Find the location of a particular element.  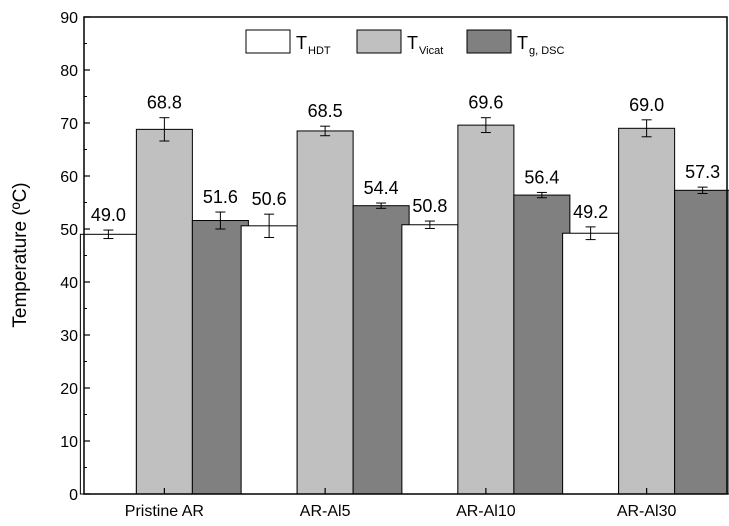

y-tick-label: 60 is located at coordinates (69, 177).